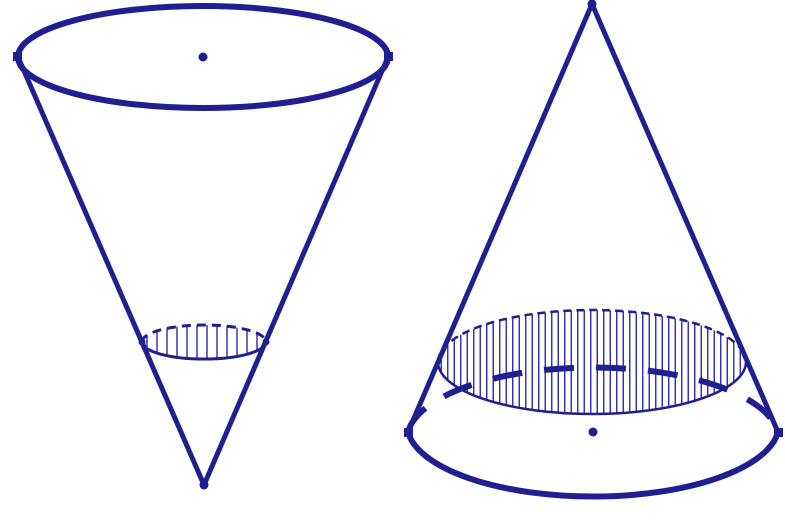  I want to click on left-section-front-arc, so click(204, 351).